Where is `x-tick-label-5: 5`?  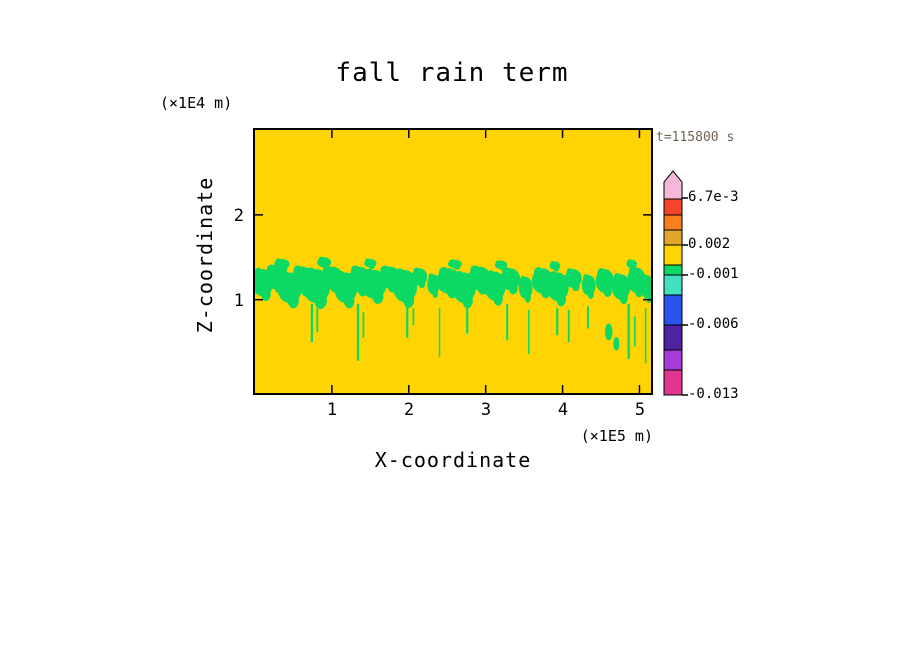 x-tick-label-5: 5 is located at coordinates (640, 410).